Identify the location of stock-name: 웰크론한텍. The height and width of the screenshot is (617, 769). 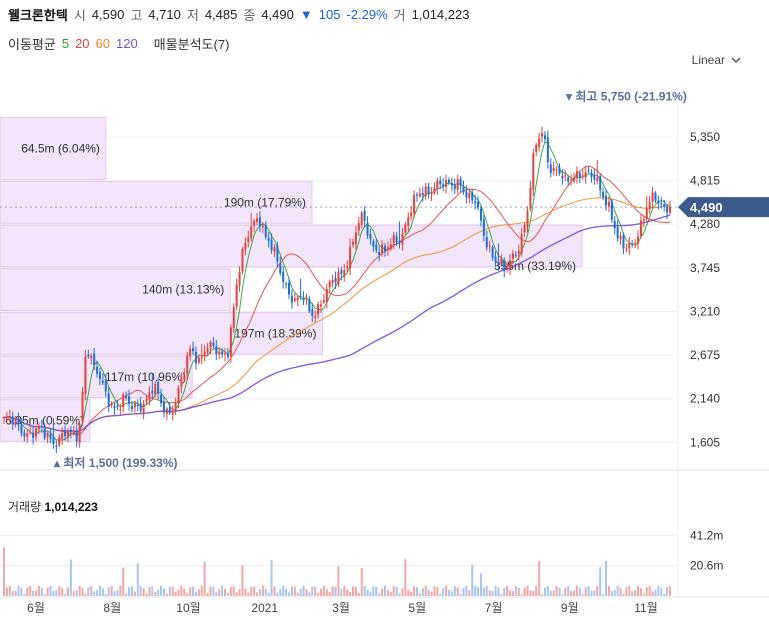
(38, 15).